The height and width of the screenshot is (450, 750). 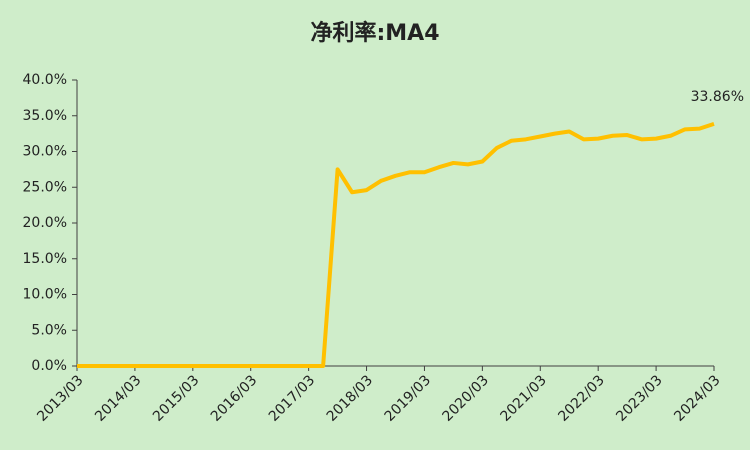 What do you see at coordinates (45, 80) in the screenshot?
I see `y-tick-label: 40.0%` at bounding box center [45, 80].